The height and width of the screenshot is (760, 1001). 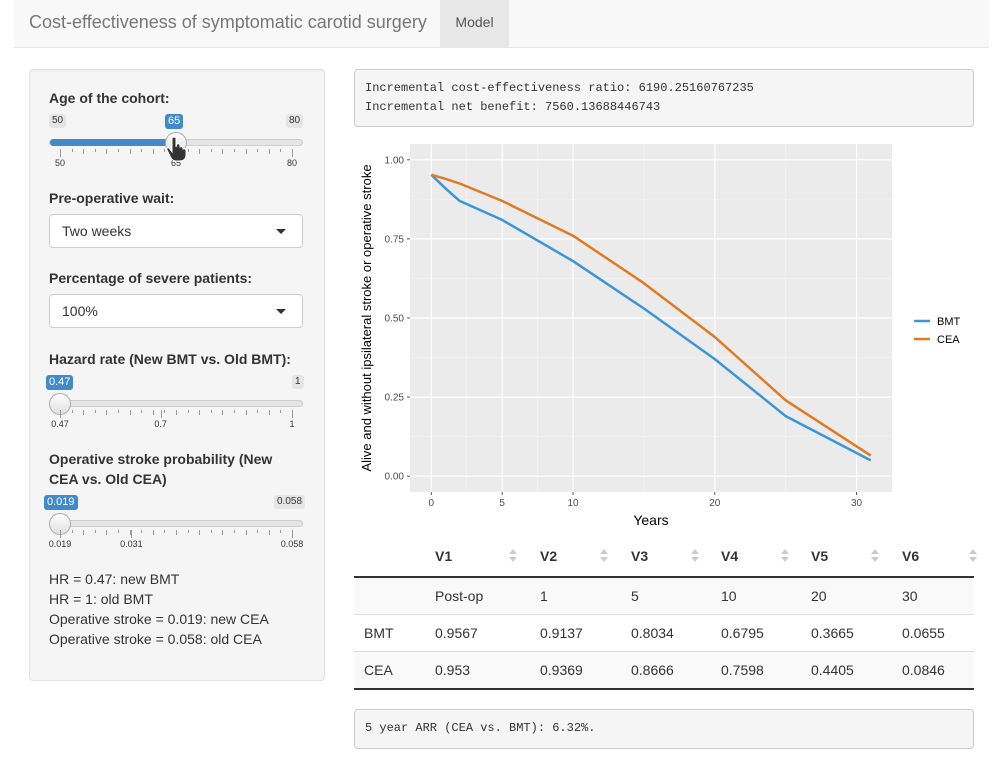 What do you see at coordinates (585, 596) in the screenshot?
I see `table-cell: 1` at bounding box center [585, 596].